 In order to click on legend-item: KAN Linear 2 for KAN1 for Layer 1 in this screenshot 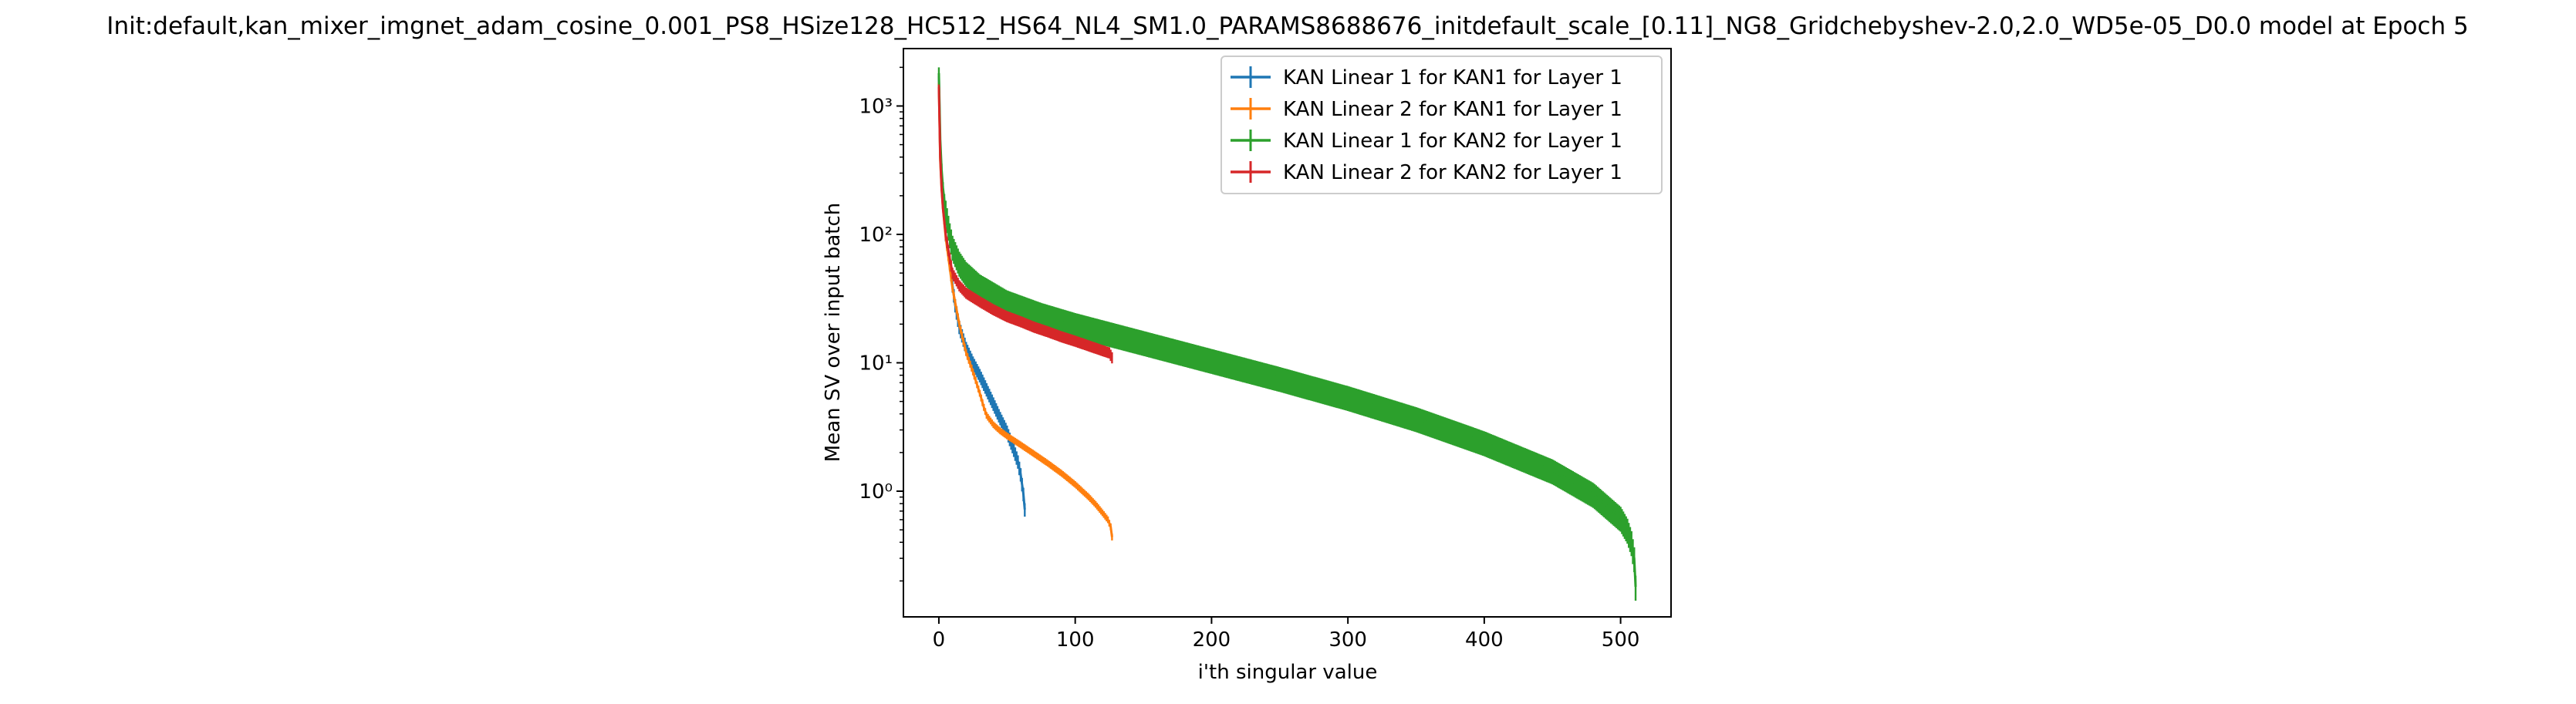, I will do `click(1426, 109)`.